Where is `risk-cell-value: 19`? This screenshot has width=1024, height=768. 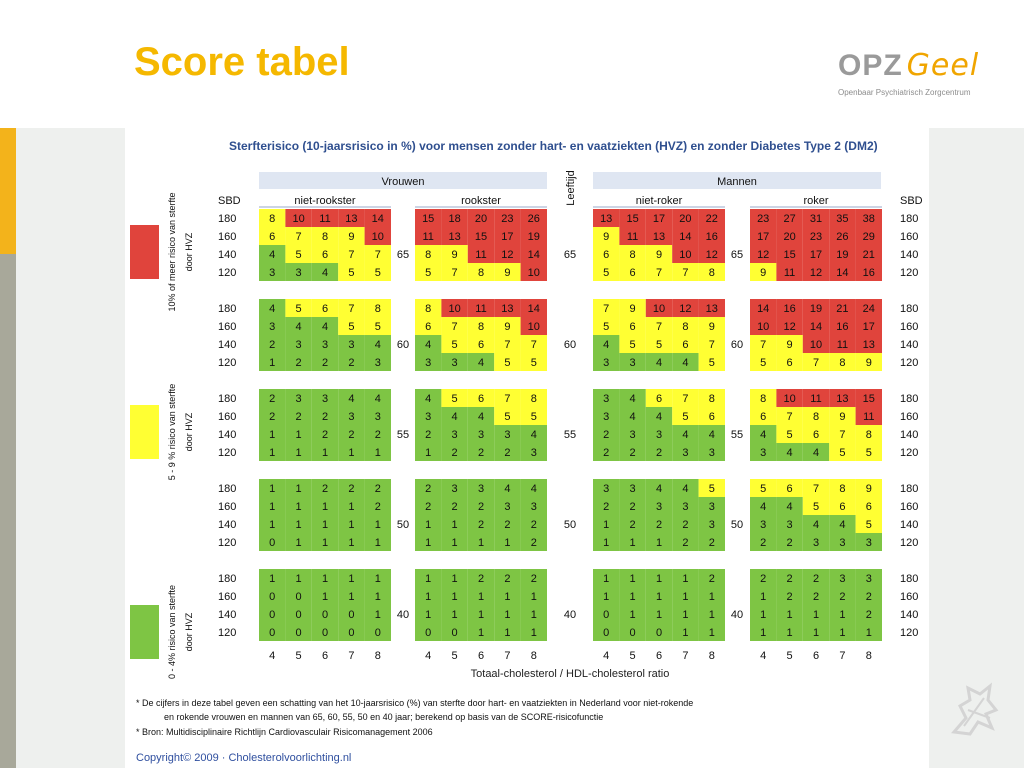 risk-cell-value: 19 is located at coordinates (816, 309).